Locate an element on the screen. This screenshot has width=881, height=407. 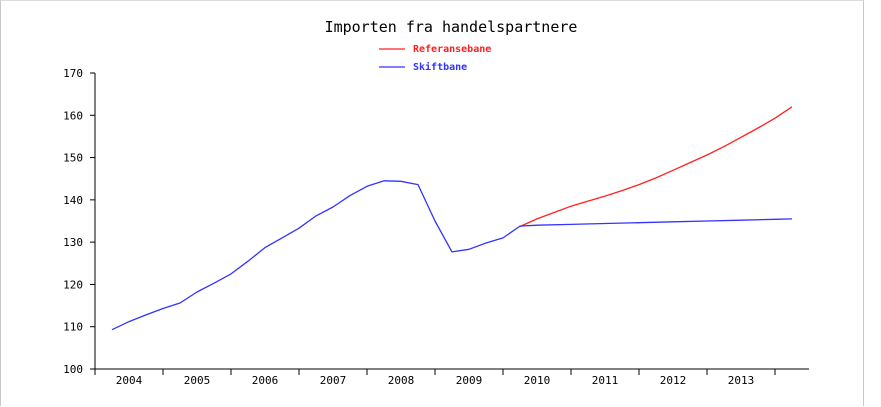
chart-title: Importen fra handelspartnere is located at coordinates (451, 27).